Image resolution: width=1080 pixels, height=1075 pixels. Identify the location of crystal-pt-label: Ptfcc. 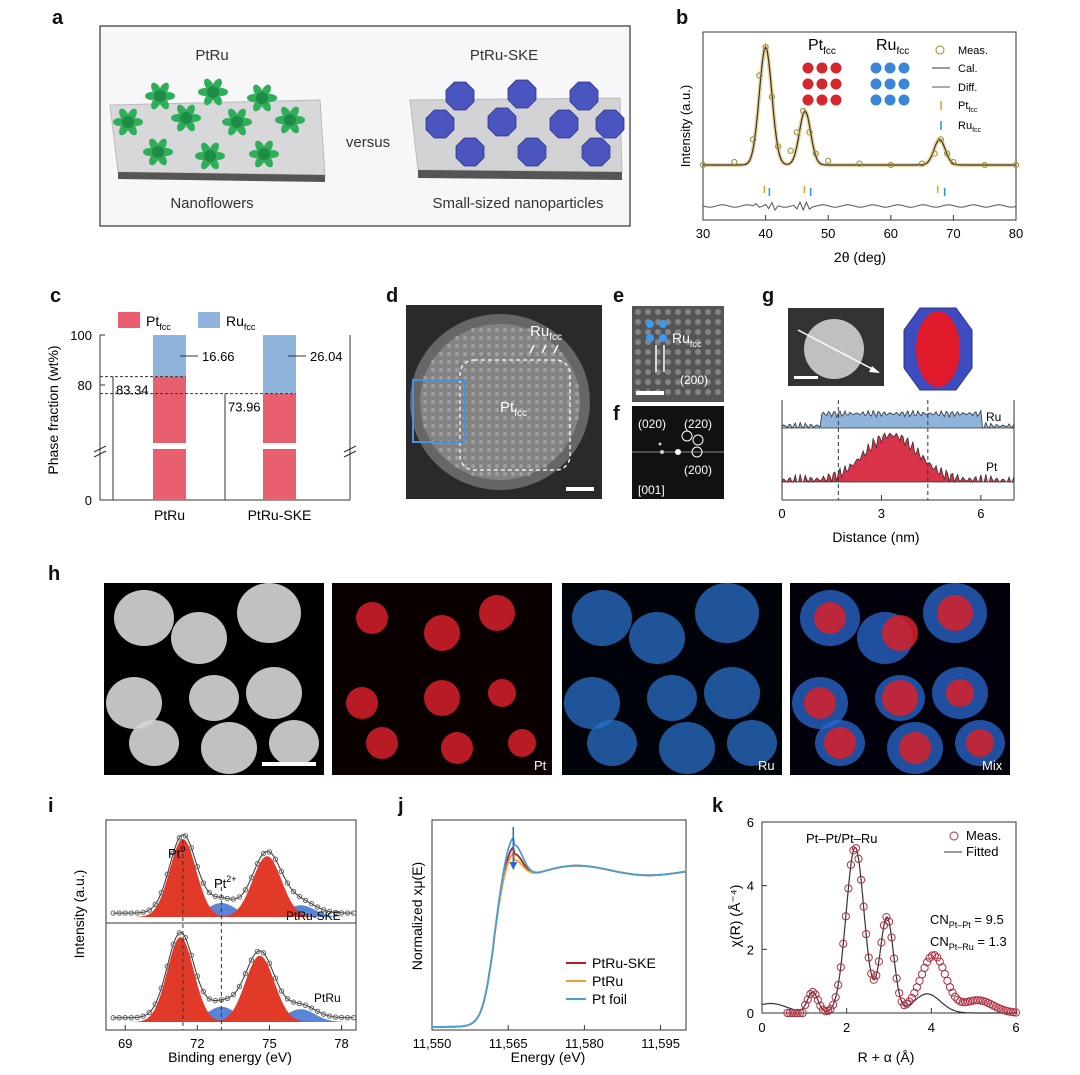
(822, 47).